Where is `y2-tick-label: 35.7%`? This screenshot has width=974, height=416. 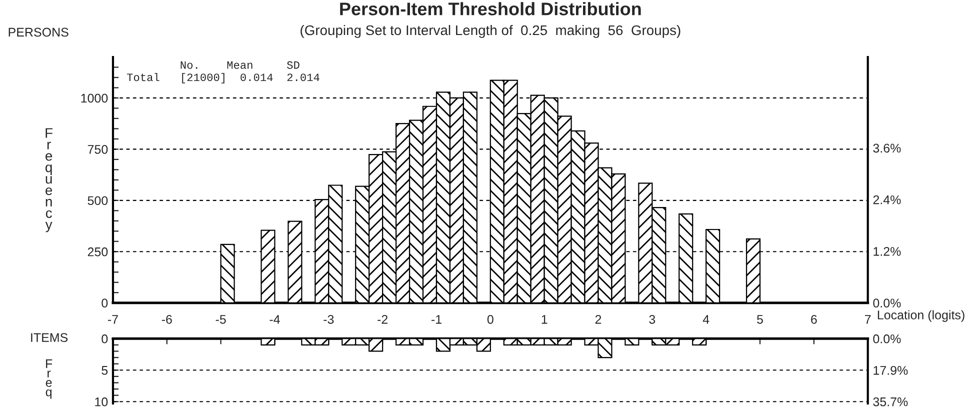 y2-tick-label: 35.7% is located at coordinates (890, 401).